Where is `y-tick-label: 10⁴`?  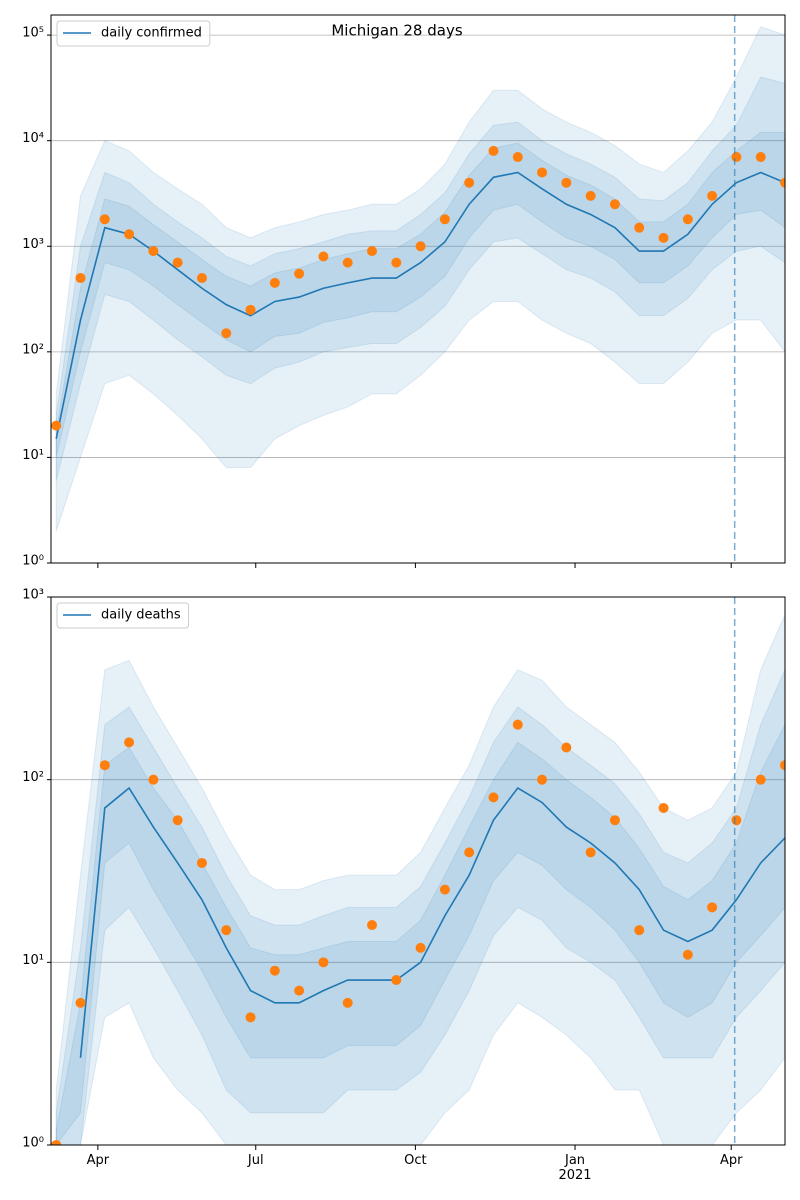
y-tick-label: 10⁴ is located at coordinates (33, 138).